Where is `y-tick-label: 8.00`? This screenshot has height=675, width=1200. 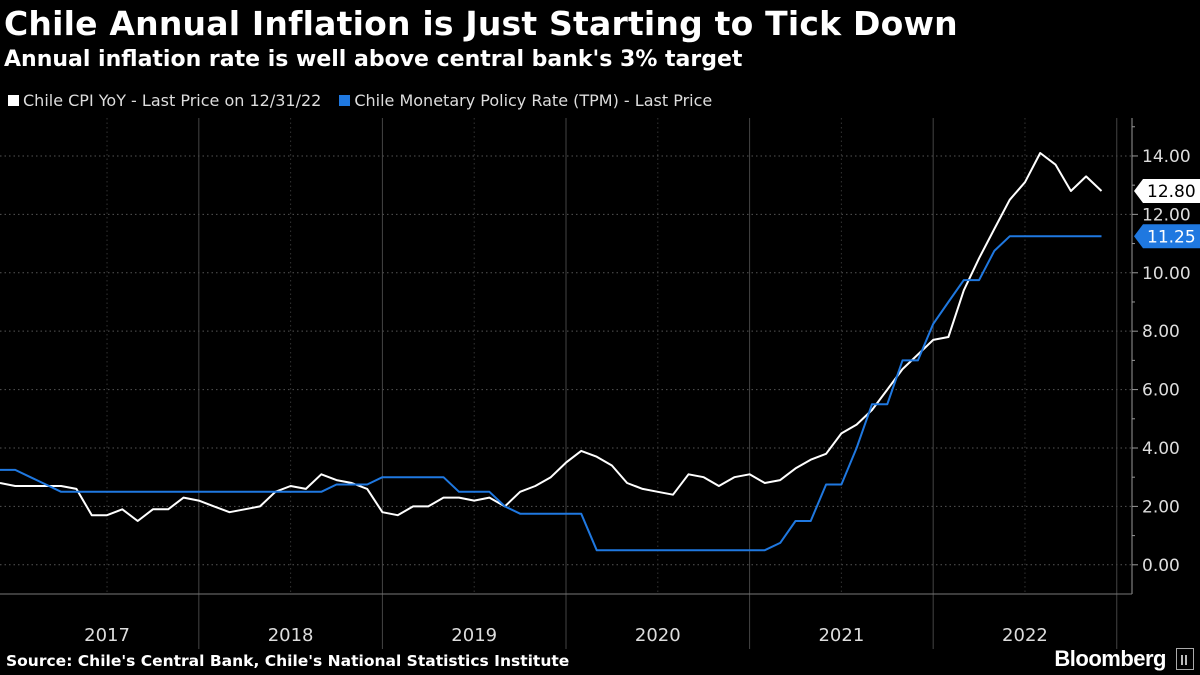
y-tick-label: 8.00 is located at coordinates (1161, 332).